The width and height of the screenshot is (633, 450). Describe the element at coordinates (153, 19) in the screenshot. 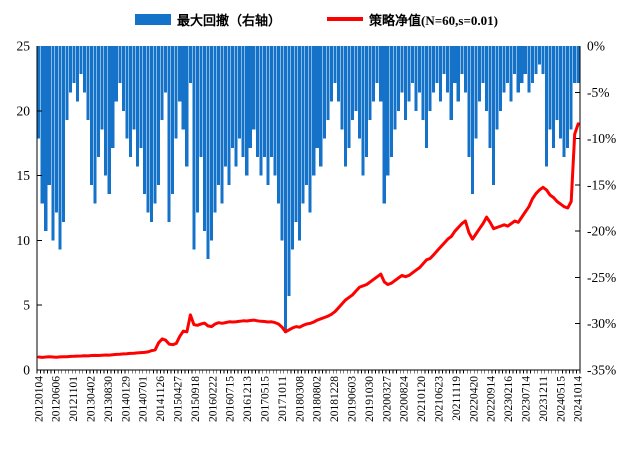

I see `drawdown-bar-swatch-icon` at that location.